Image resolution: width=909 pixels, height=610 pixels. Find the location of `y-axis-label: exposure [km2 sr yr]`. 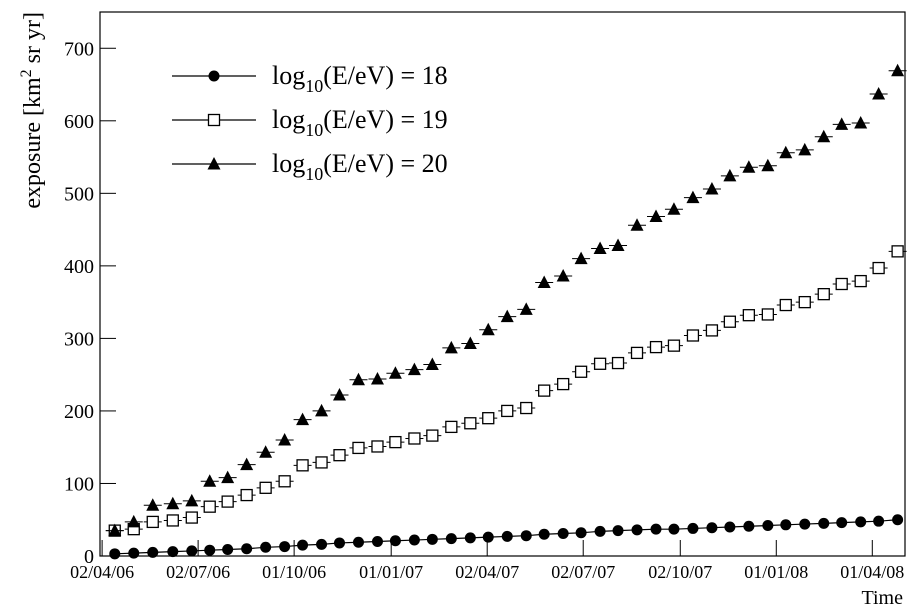

y-axis-label: exposure [km2 sr yr] is located at coordinates (32, 110).